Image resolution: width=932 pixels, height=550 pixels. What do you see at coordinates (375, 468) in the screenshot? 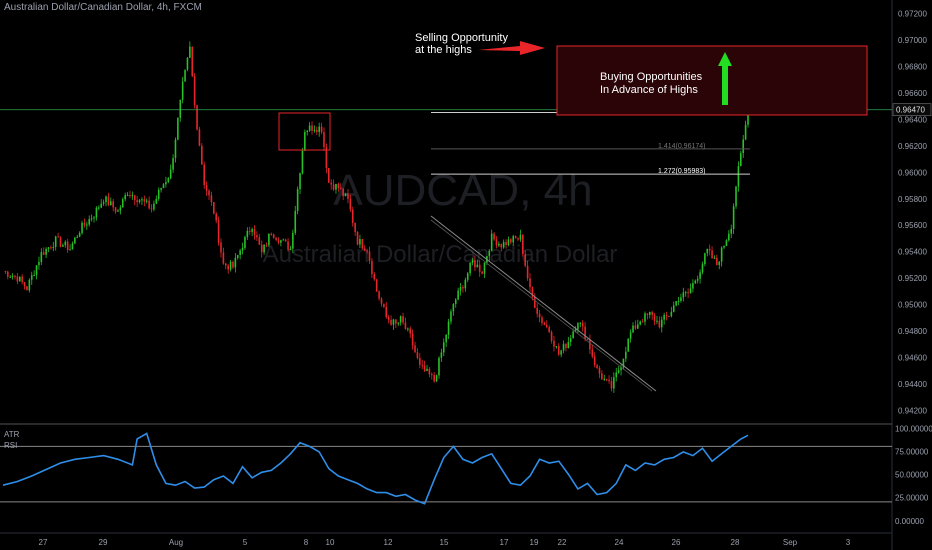
I see `rsi-line` at bounding box center [375, 468].